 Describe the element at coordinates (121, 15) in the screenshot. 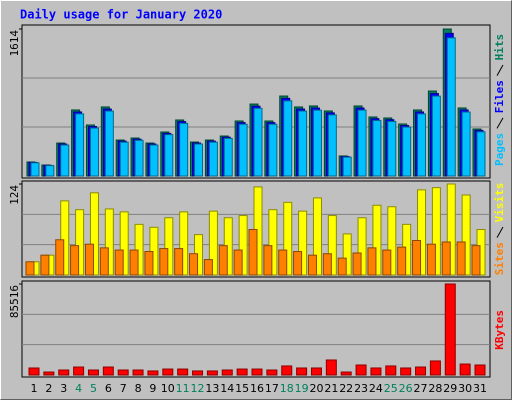

I see `chart-title: Daily usage for January 2020` at that location.